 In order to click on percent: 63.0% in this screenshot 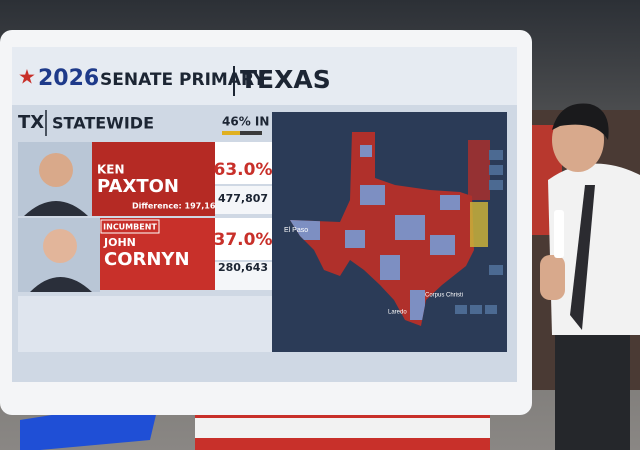, I will do `click(243, 170)`.